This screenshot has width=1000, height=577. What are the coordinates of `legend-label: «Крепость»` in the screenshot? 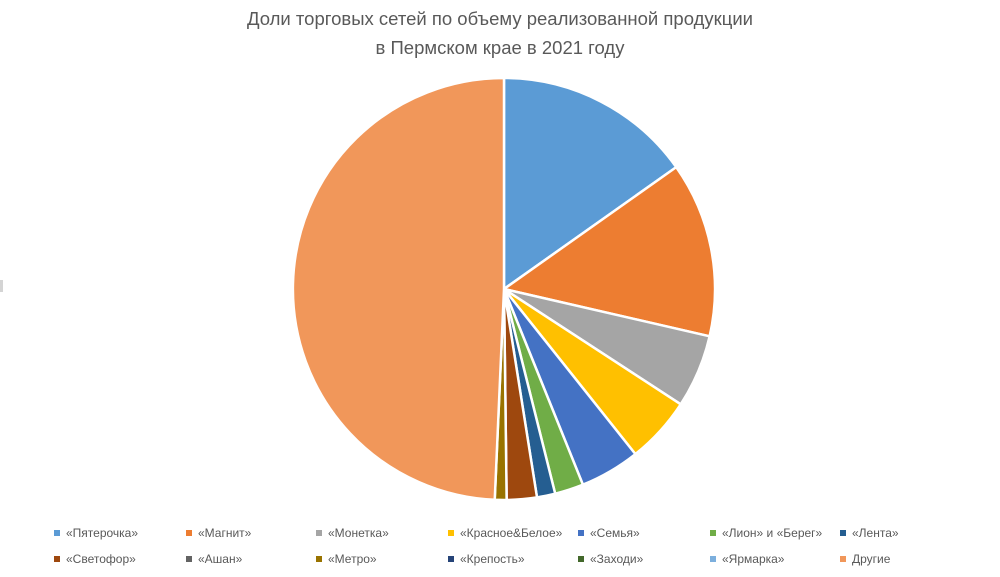 It's located at (492, 559).